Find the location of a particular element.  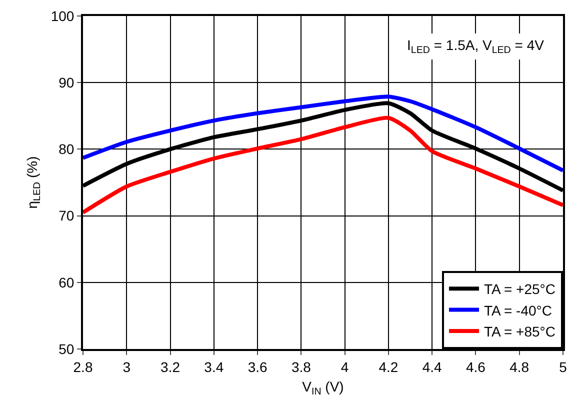

legend-label: TA = -40°C is located at coordinates (518, 310).